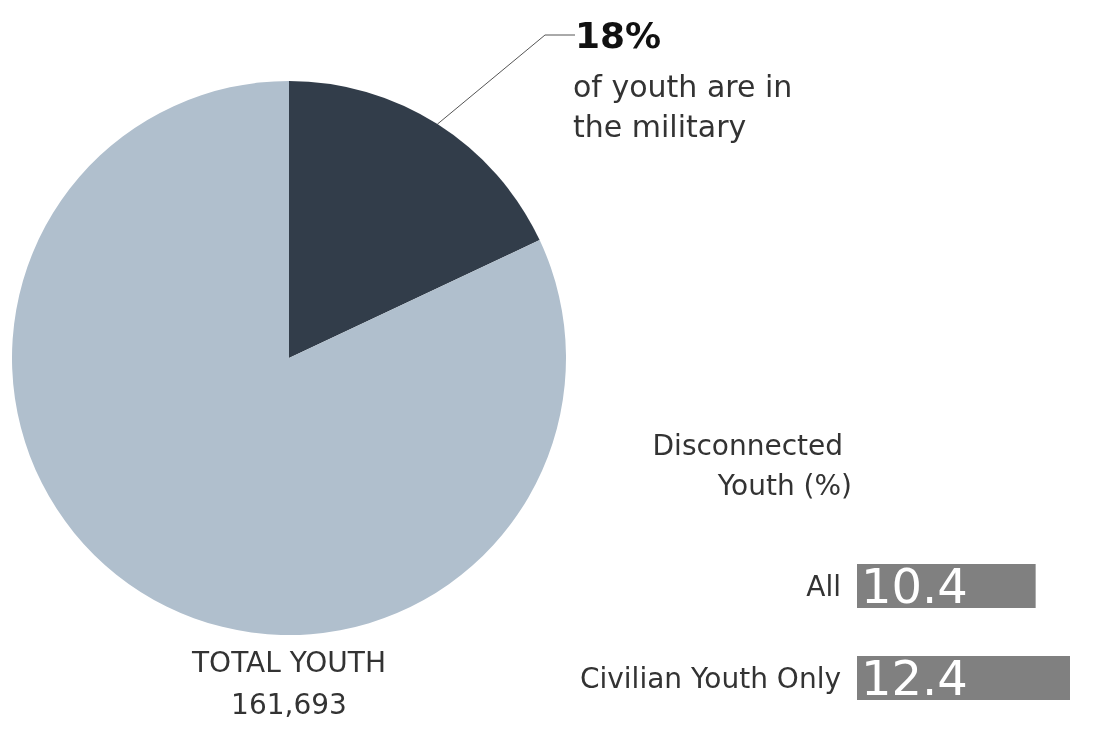 This screenshot has width=1101, height=754. I want to click on y-tick-label: All, so click(823, 586).